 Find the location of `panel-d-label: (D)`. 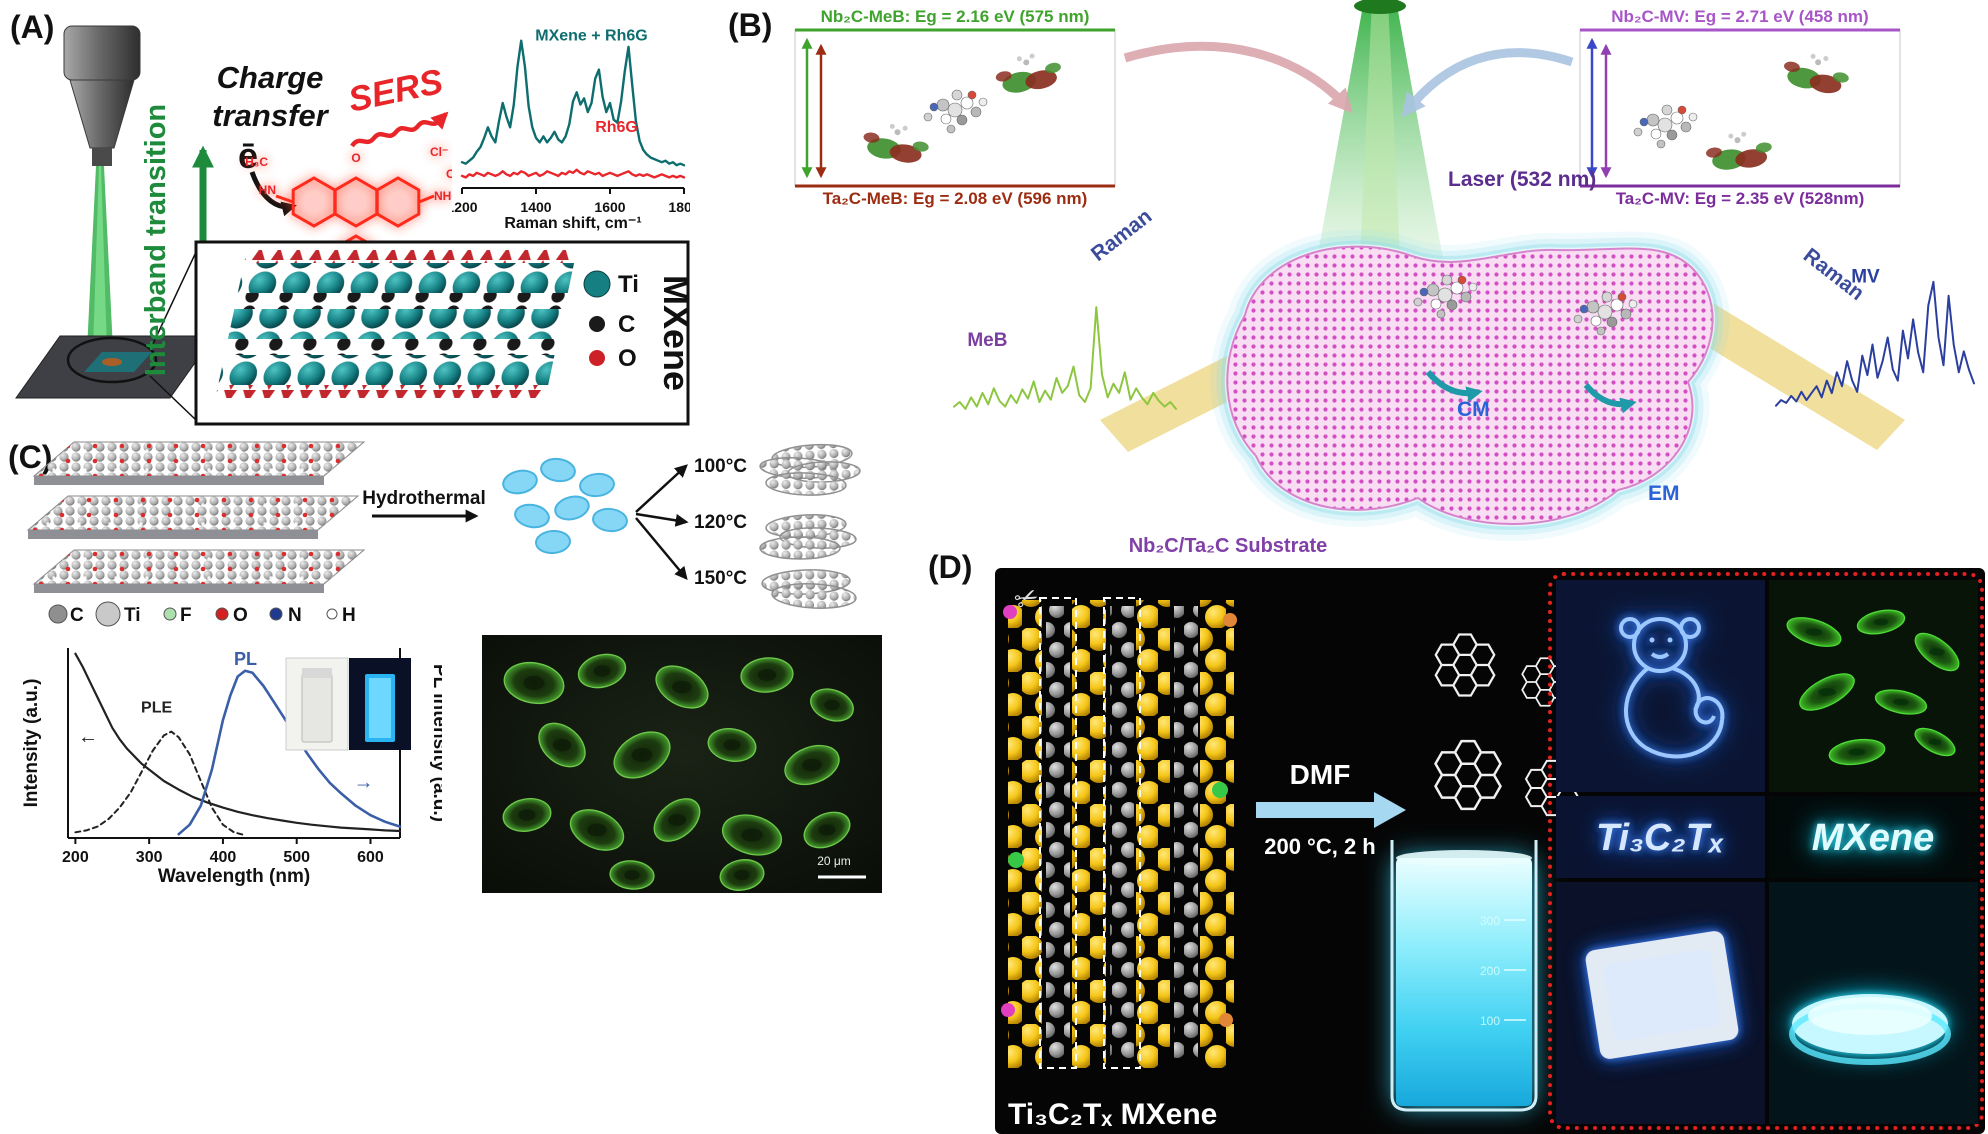

panel-d-label: (D) is located at coordinates (950, 567).